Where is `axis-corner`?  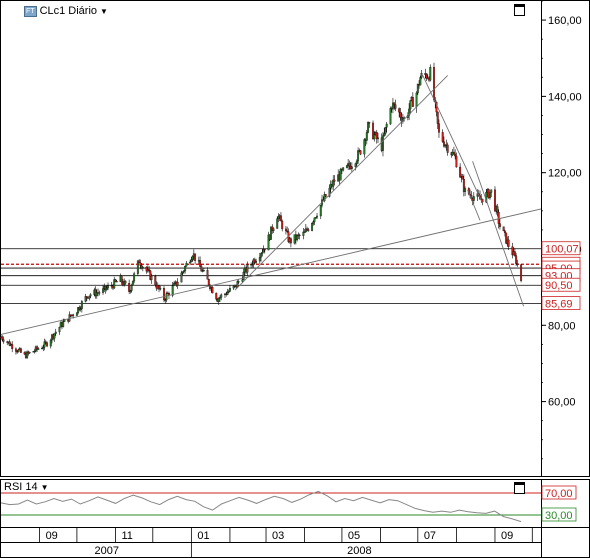
axis-corner is located at coordinates (565, 542).